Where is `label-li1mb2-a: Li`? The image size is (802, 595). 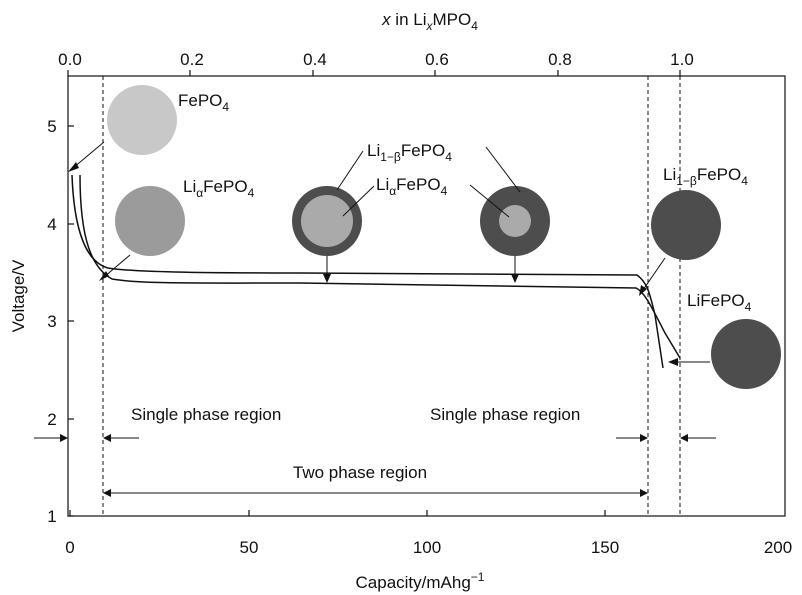 label-li1mb2-a: Li is located at coordinates (669, 174).